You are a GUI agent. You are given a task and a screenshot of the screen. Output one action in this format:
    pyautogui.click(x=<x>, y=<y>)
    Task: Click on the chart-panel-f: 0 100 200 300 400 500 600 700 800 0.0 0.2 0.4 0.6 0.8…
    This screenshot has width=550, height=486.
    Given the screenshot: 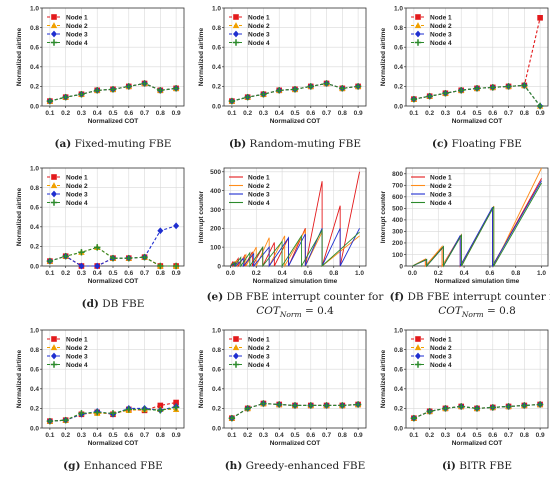 What is the action you would take?
    pyautogui.click(x=465, y=243)
    